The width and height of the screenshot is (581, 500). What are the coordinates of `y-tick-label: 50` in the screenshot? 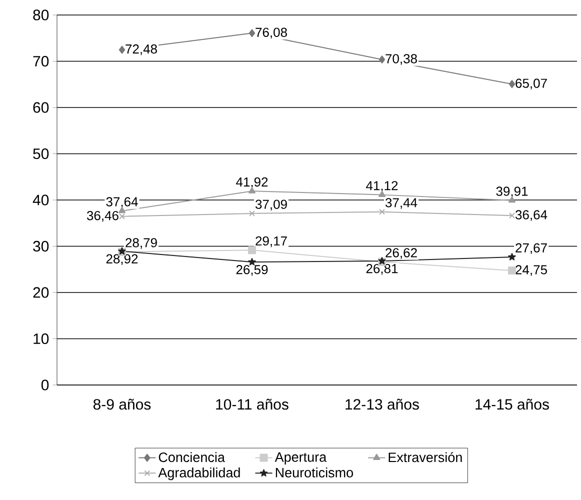 It's located at (41, 154).